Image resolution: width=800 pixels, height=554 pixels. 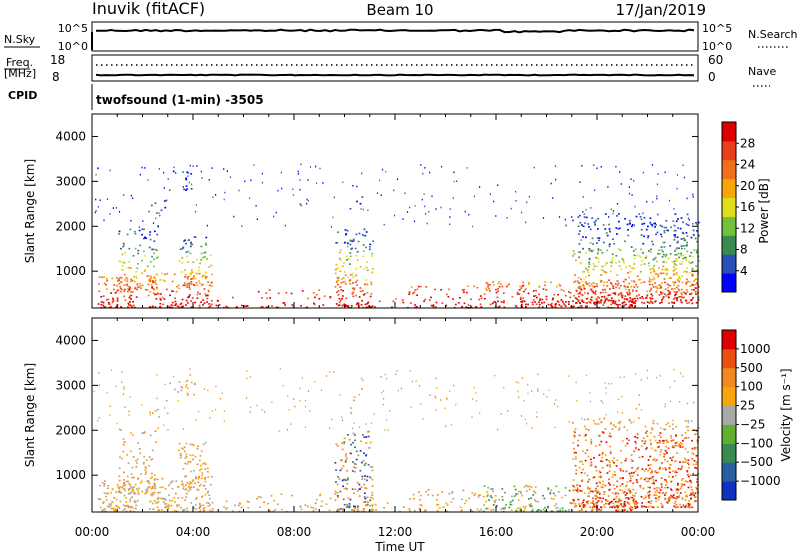 What do you see at coordinates (751, 387) in the screenshot?
I see `colorbar-tick-label: 100` at bounding box center [751, 387].